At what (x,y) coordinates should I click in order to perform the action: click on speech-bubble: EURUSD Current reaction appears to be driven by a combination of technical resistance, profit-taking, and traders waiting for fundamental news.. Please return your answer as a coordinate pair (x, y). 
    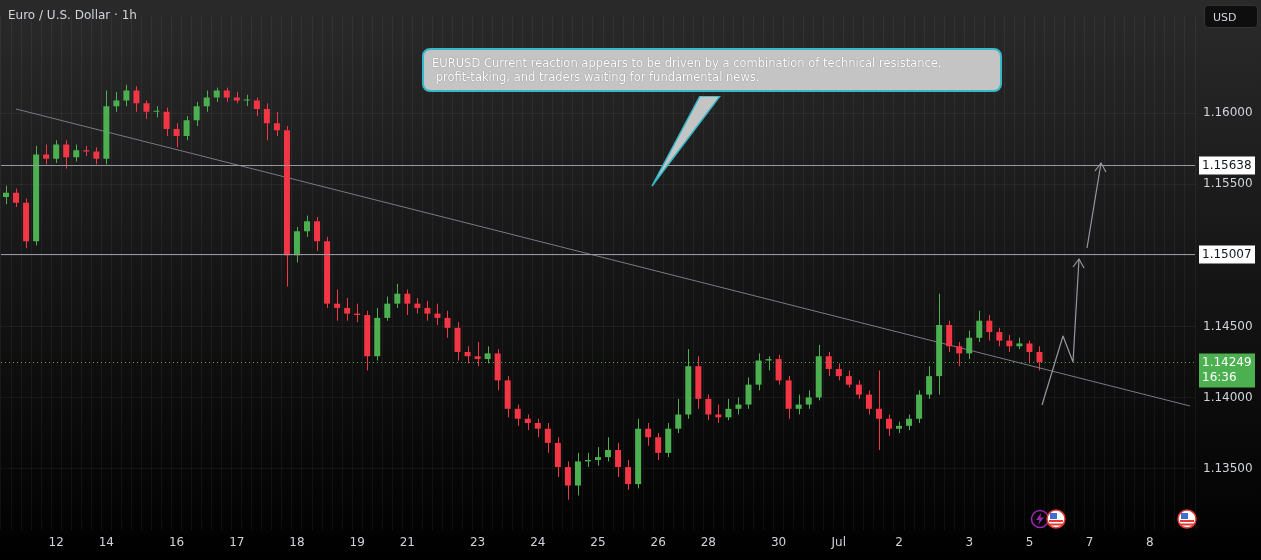
    Looking at the image, I should click on (712, 118).